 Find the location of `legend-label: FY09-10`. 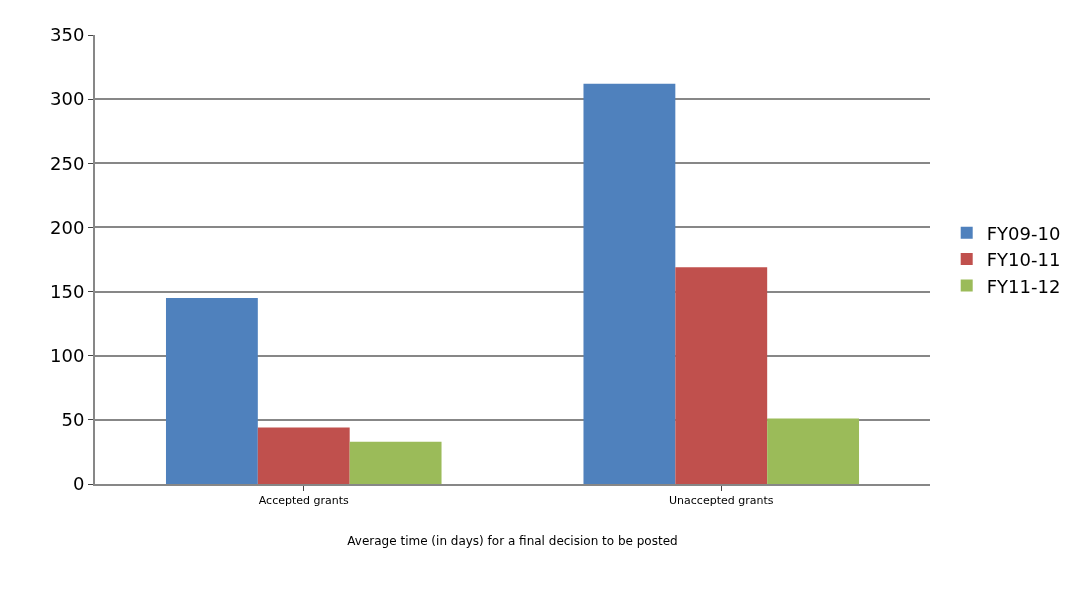

legend-label: FY09-10 is located at coordinates (1023, 233).